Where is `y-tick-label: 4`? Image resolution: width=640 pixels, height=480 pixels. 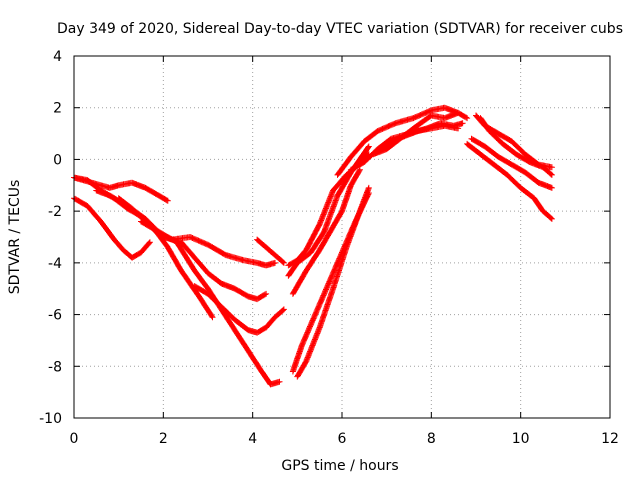 y-tick-label: 4 is located at coordinates (57, 57).